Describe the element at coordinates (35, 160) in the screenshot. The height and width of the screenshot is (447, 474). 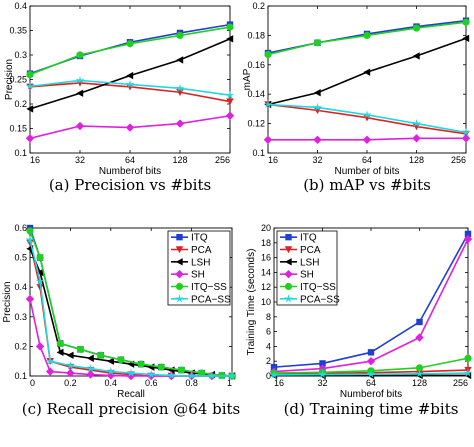
I see `x-tick-label: 16` at that location.